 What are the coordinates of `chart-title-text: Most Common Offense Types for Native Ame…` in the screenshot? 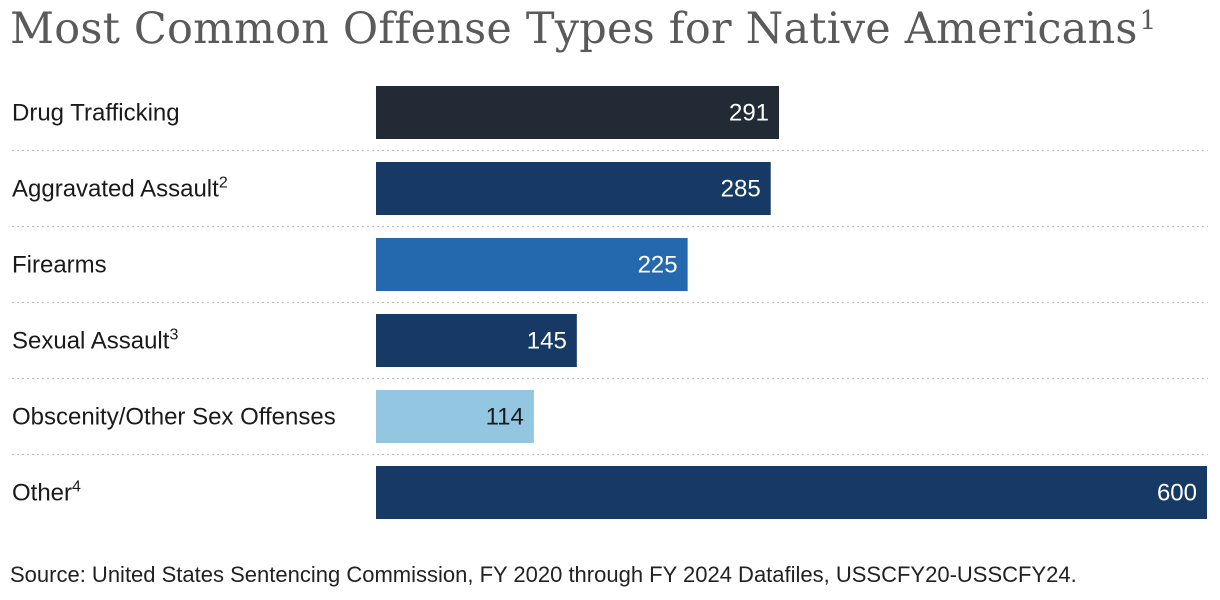 It's located at (574, 29).